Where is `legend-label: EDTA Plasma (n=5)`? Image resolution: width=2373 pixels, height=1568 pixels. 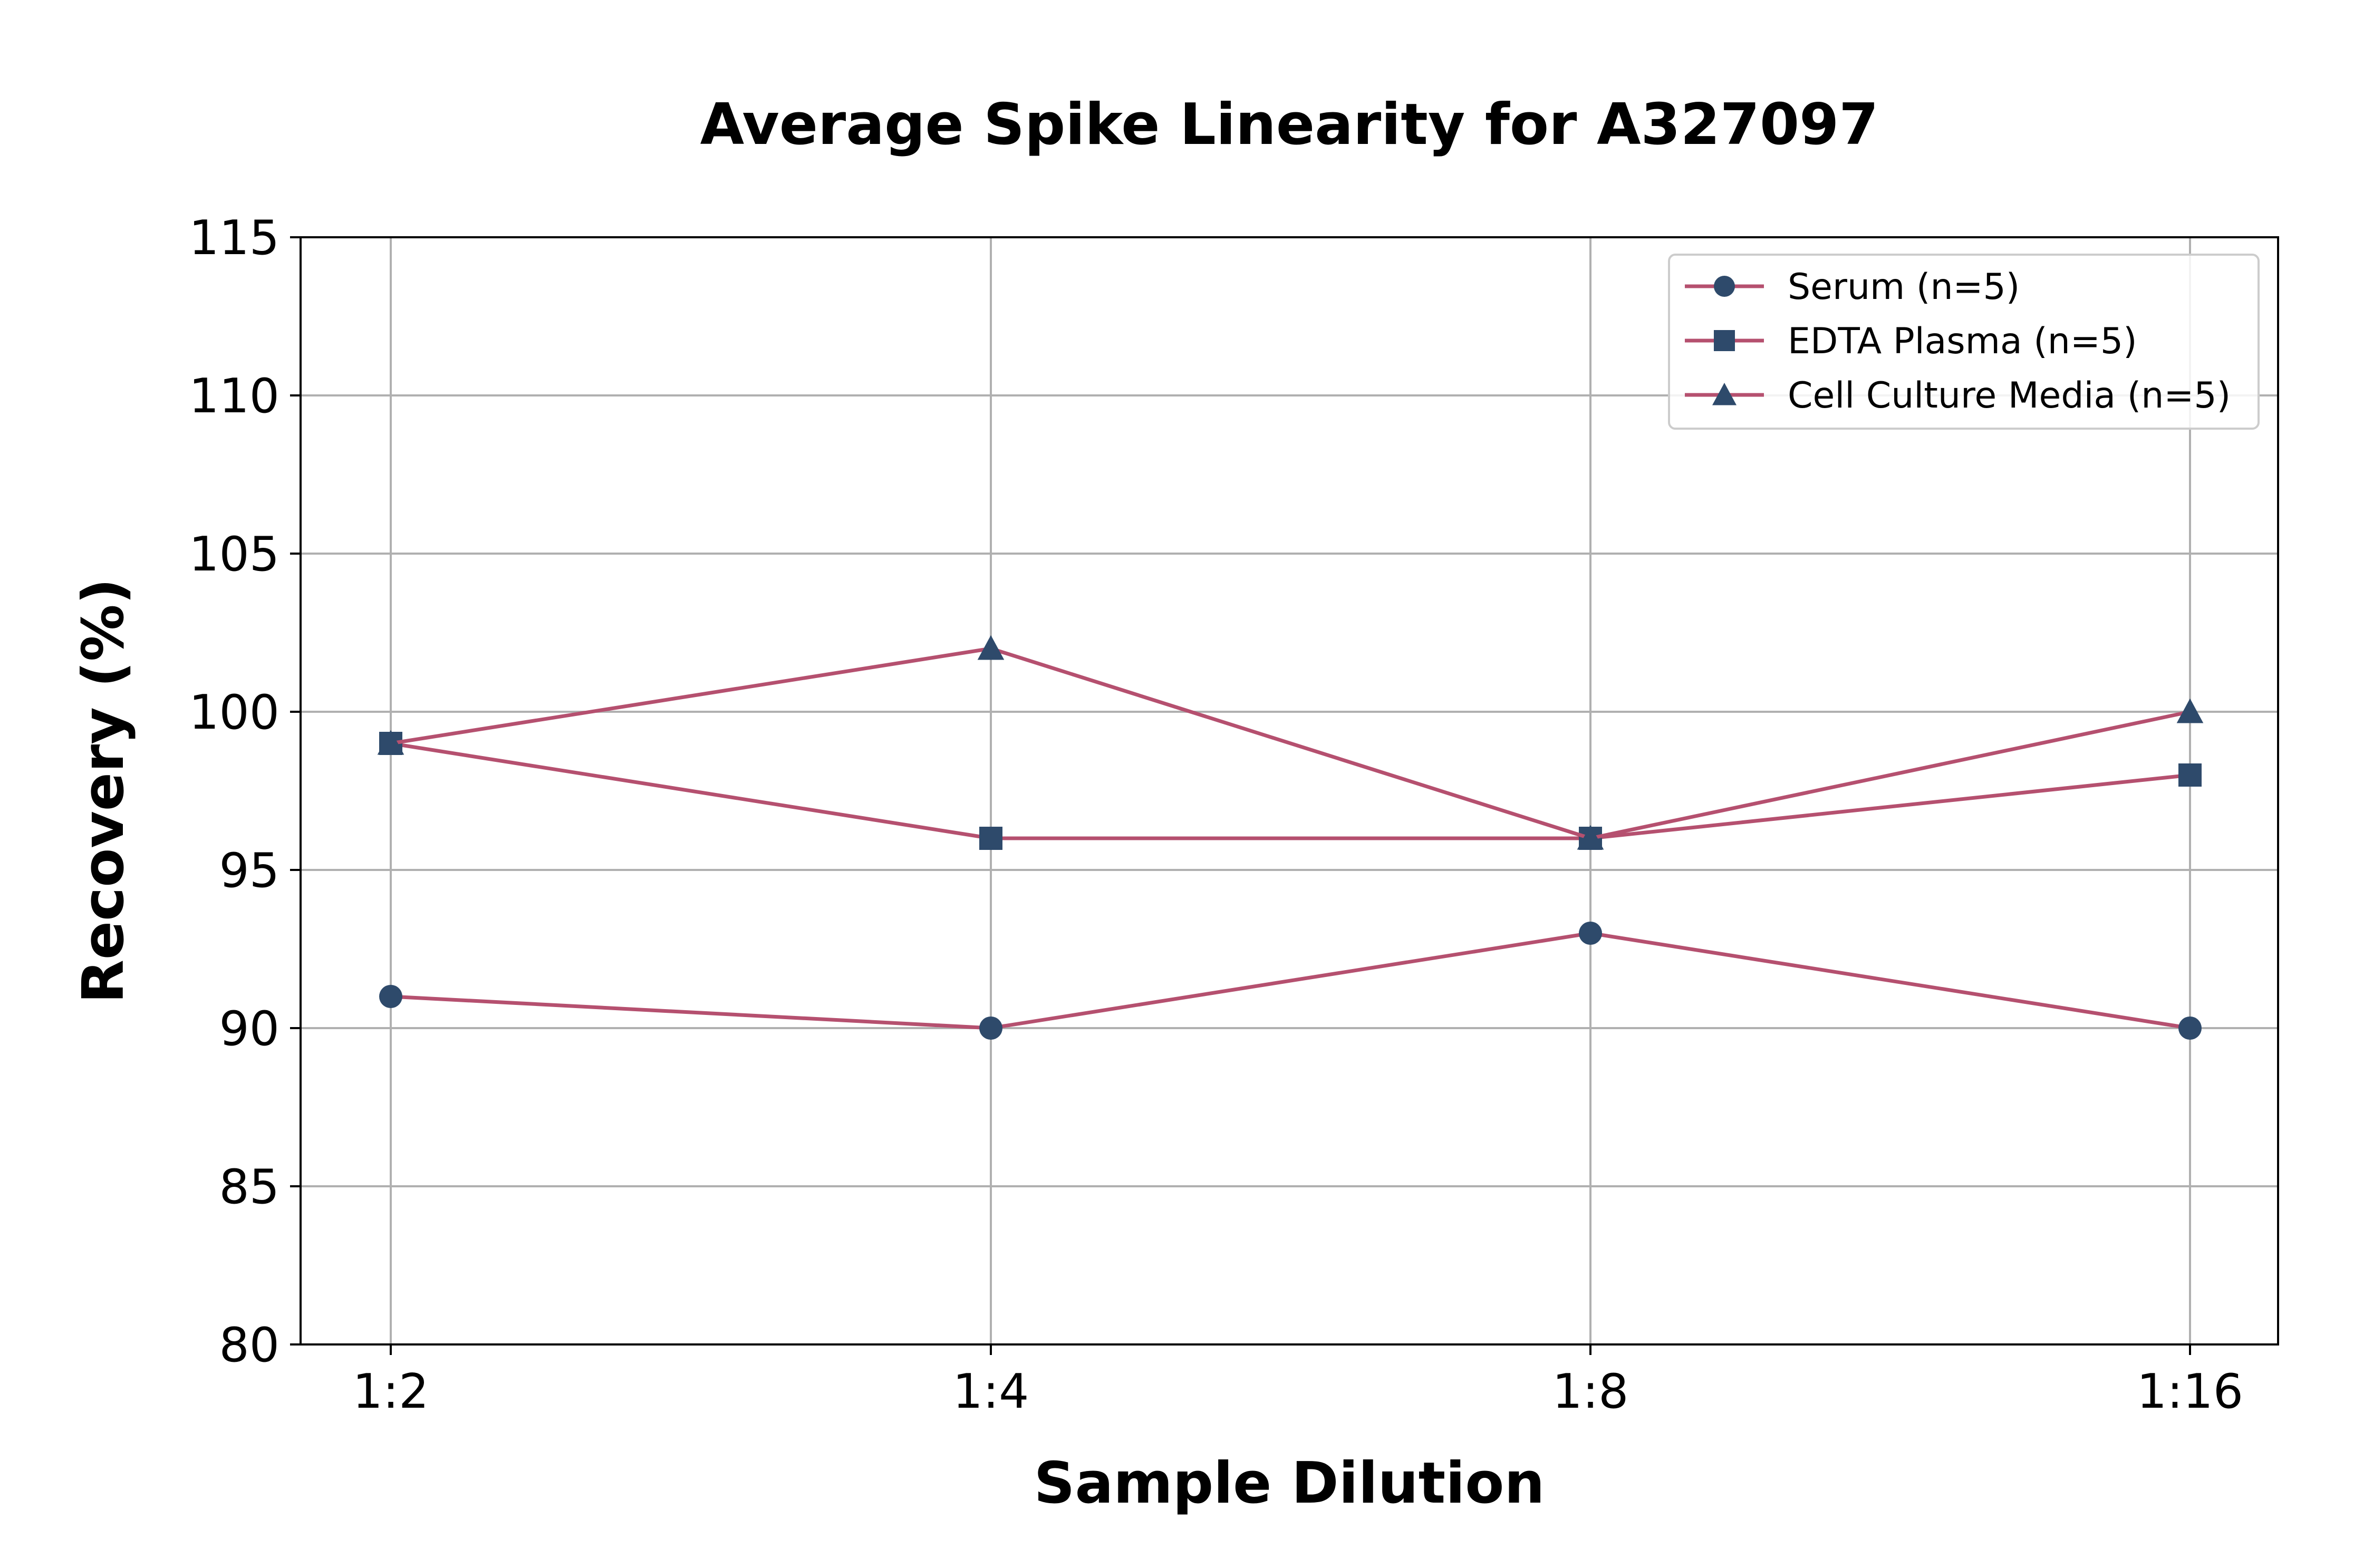
legend-label: EDTA Plasma (n=5) is located at coordinates (1962, 341).